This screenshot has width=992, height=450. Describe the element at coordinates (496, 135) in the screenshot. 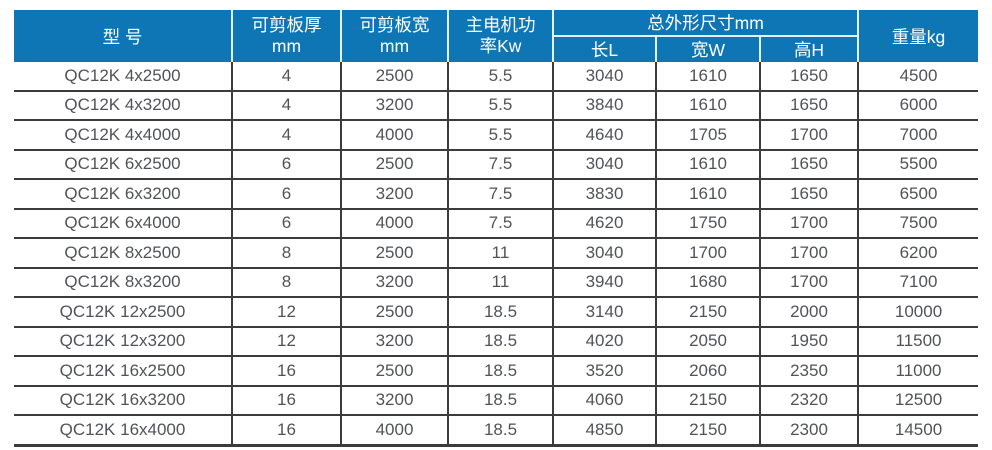

I see `table-row: QC12K 4x4000 4 4000 5.5 4640 1705 1700 7000` at that location.